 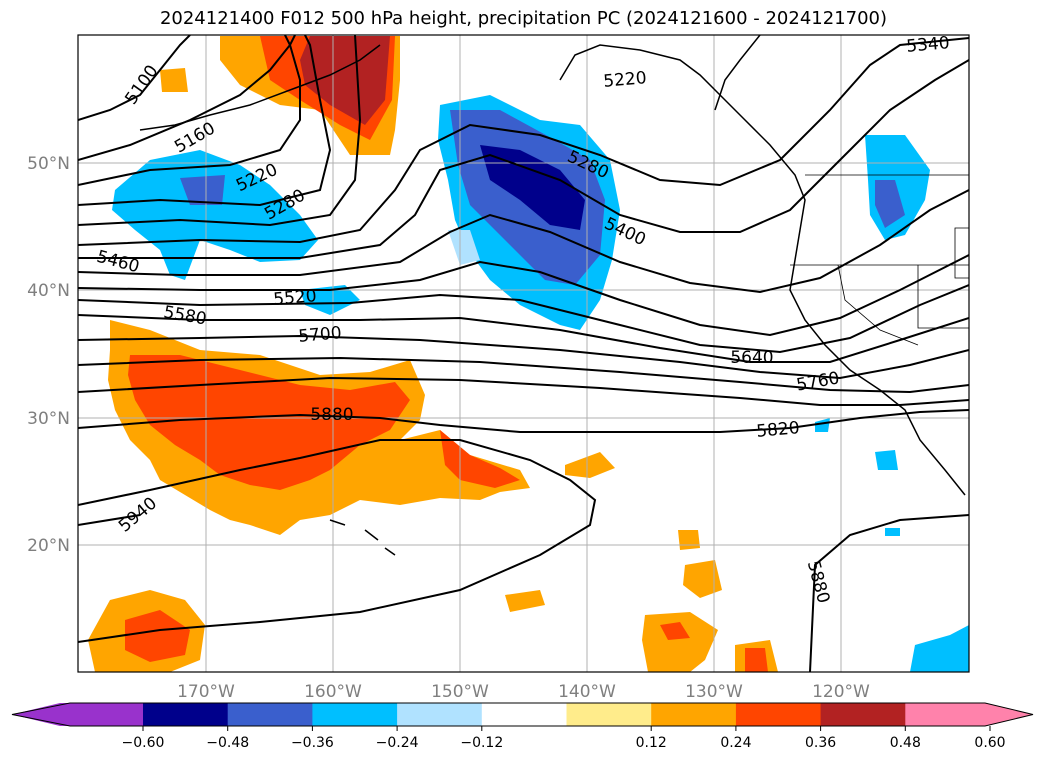 What do you see at coordinates (905, 743) in the screenshot?
I see `colorbar-tick-label: 0.48` at bounding box center [905, 743].